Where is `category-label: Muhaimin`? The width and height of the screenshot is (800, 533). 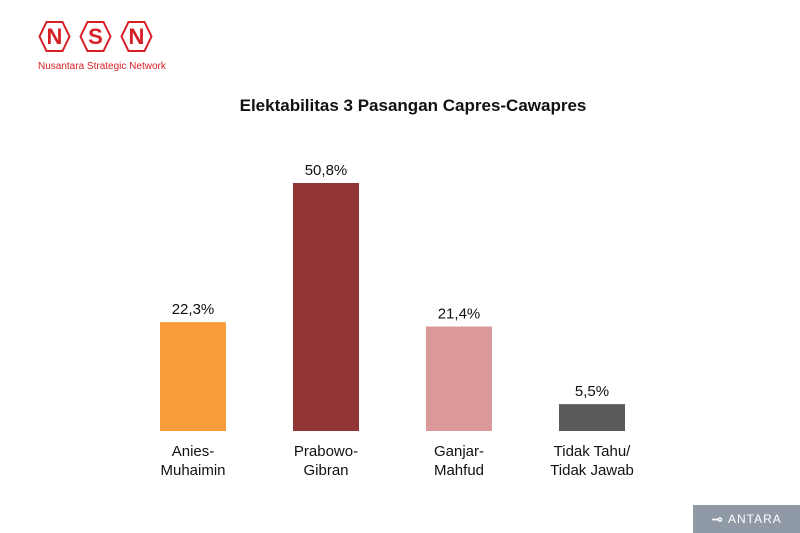 category-label: Muhaimin is located at coordinates (192, 470).